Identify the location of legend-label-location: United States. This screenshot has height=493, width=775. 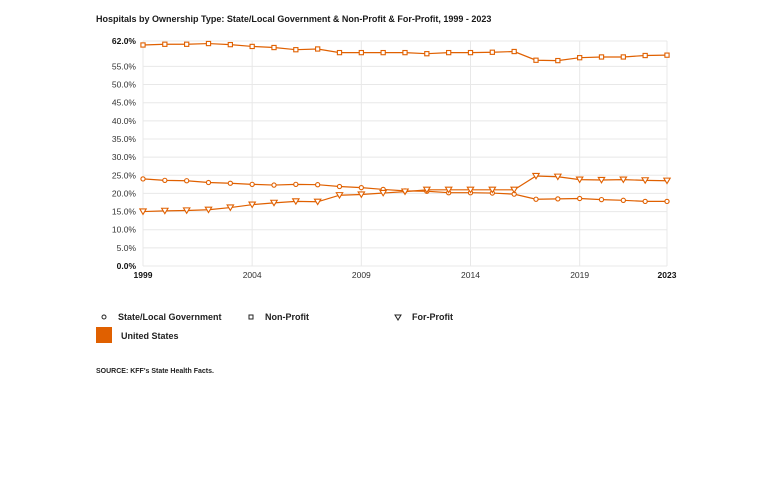
(150, 335).